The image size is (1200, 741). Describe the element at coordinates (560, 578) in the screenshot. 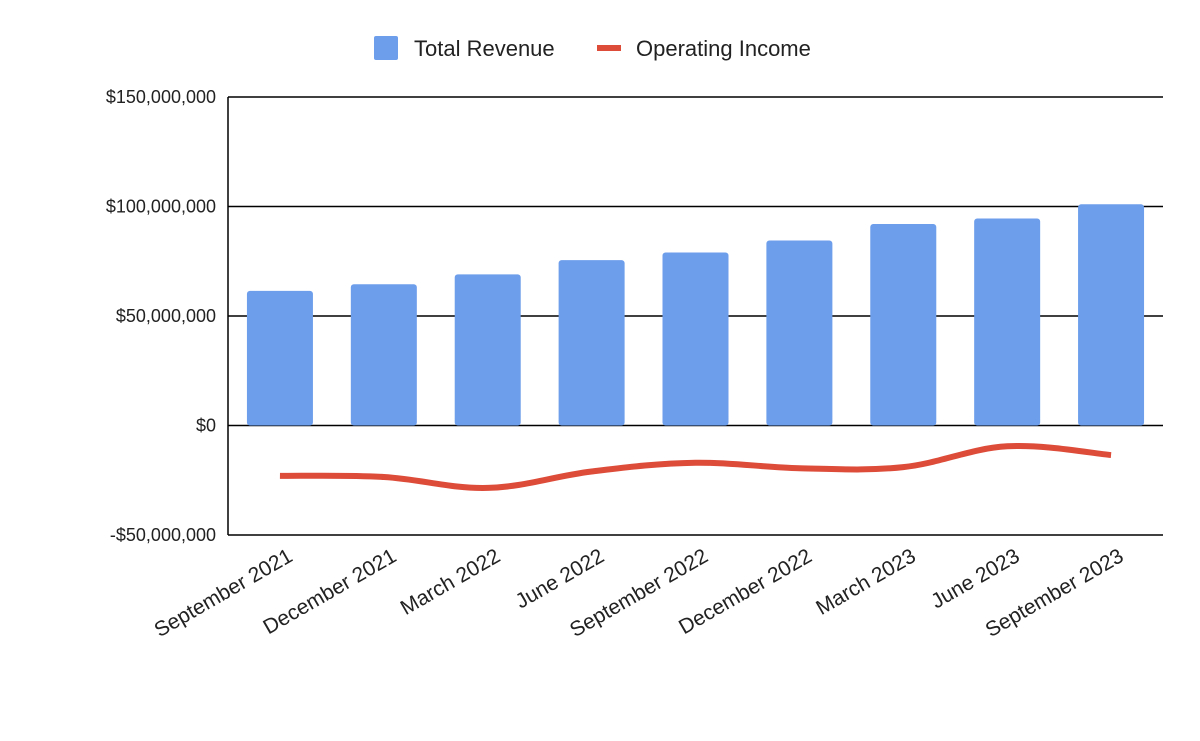

I see `x-tick-label: June 2022` at that location.